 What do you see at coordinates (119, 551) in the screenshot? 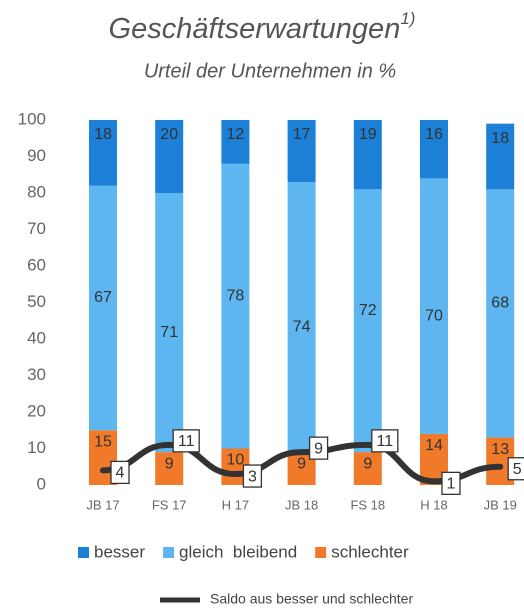
I see `legend-label: besser` at bounding box center [119, 551].